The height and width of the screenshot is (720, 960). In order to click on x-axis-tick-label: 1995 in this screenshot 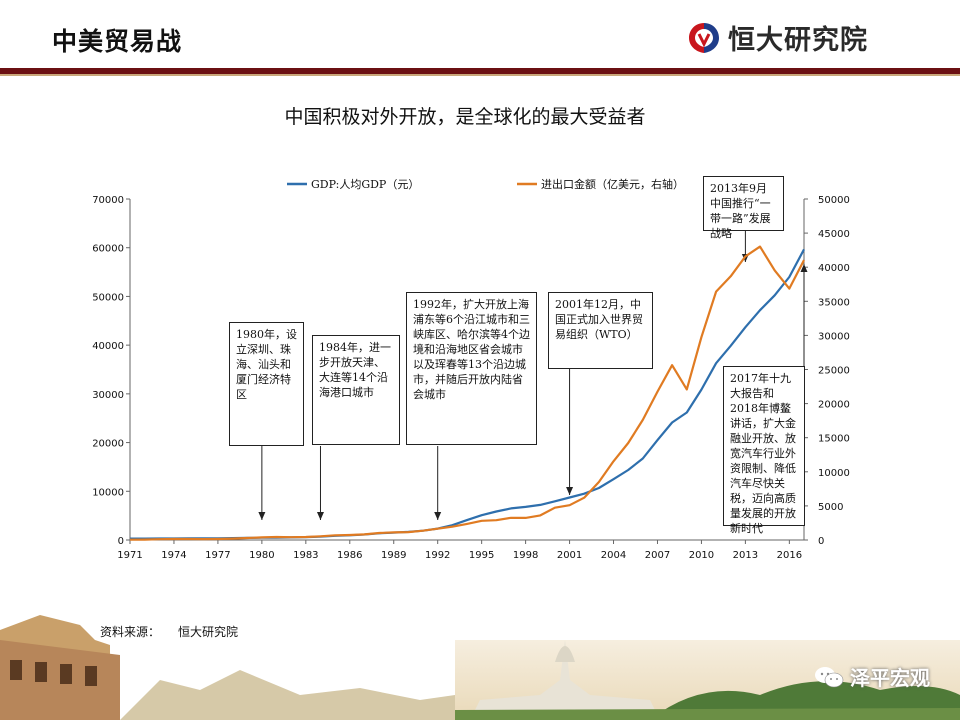, I will do `click(481, 555)`.